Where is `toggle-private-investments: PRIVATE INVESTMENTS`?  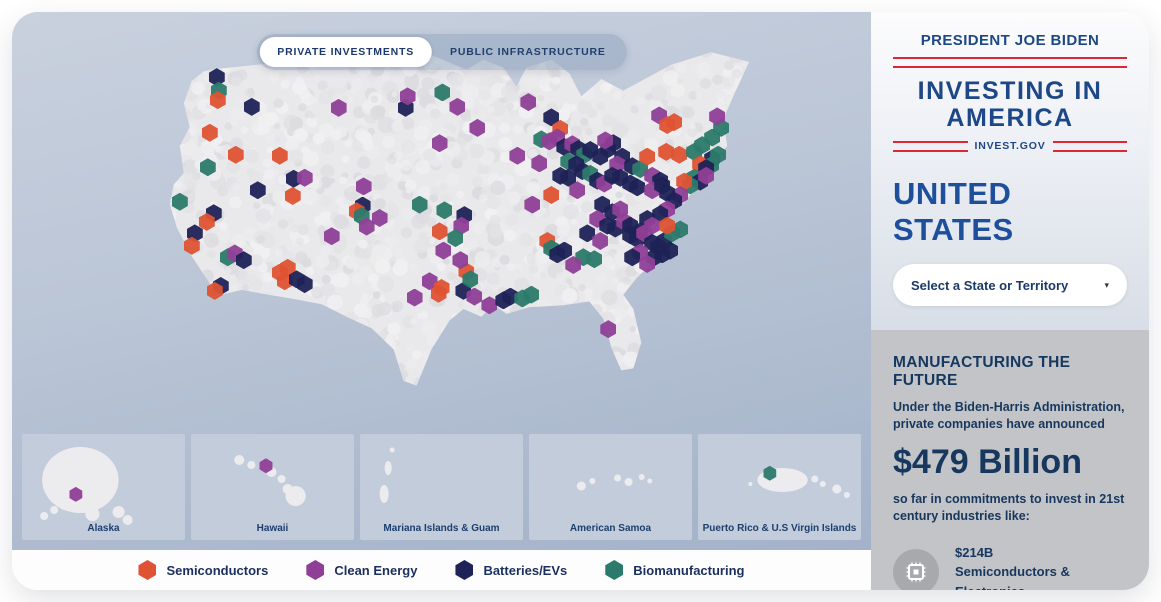 toggle-private-investments: PRIVATE INVESTMENTS is located at coordinates (346, 52).